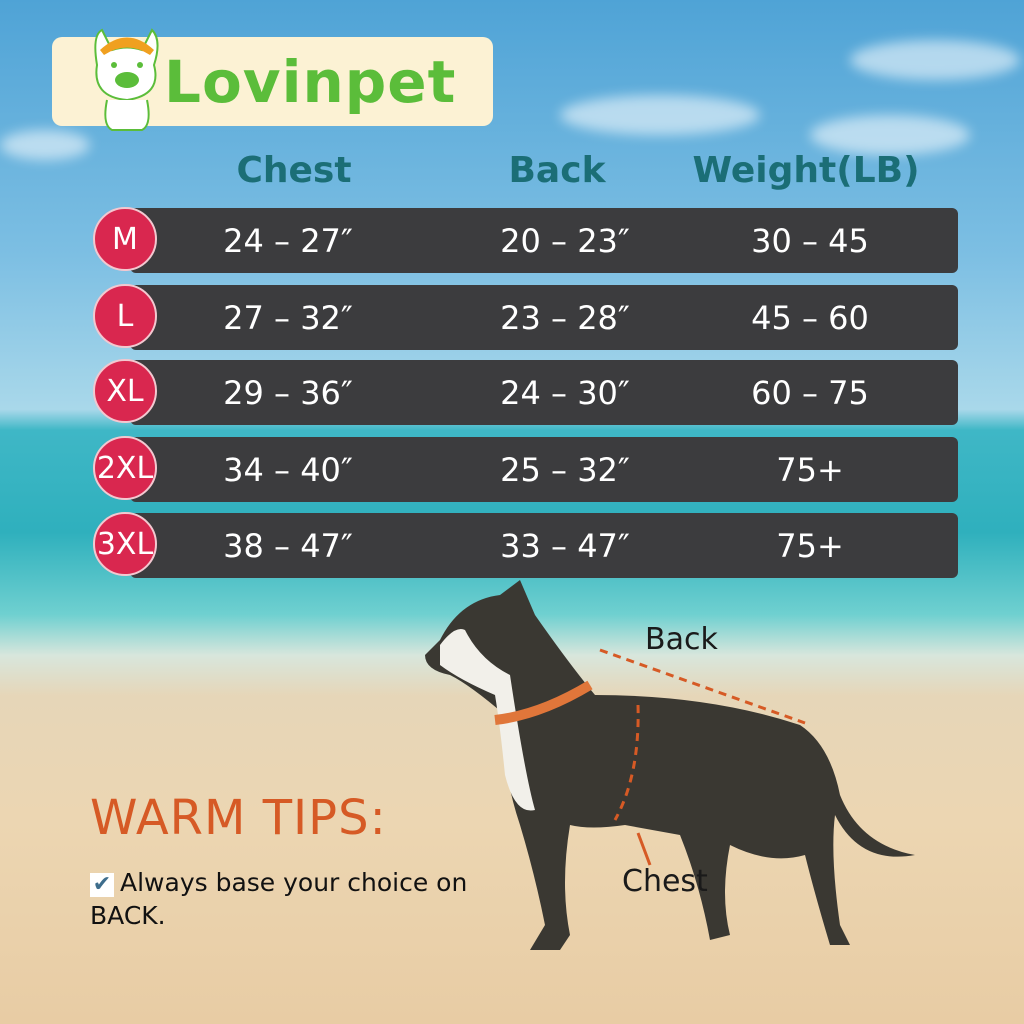 Image resolution: width=1024 pixels, height=1024 pixels. I want to click on back-measure-label: Back, so click(681, 639).